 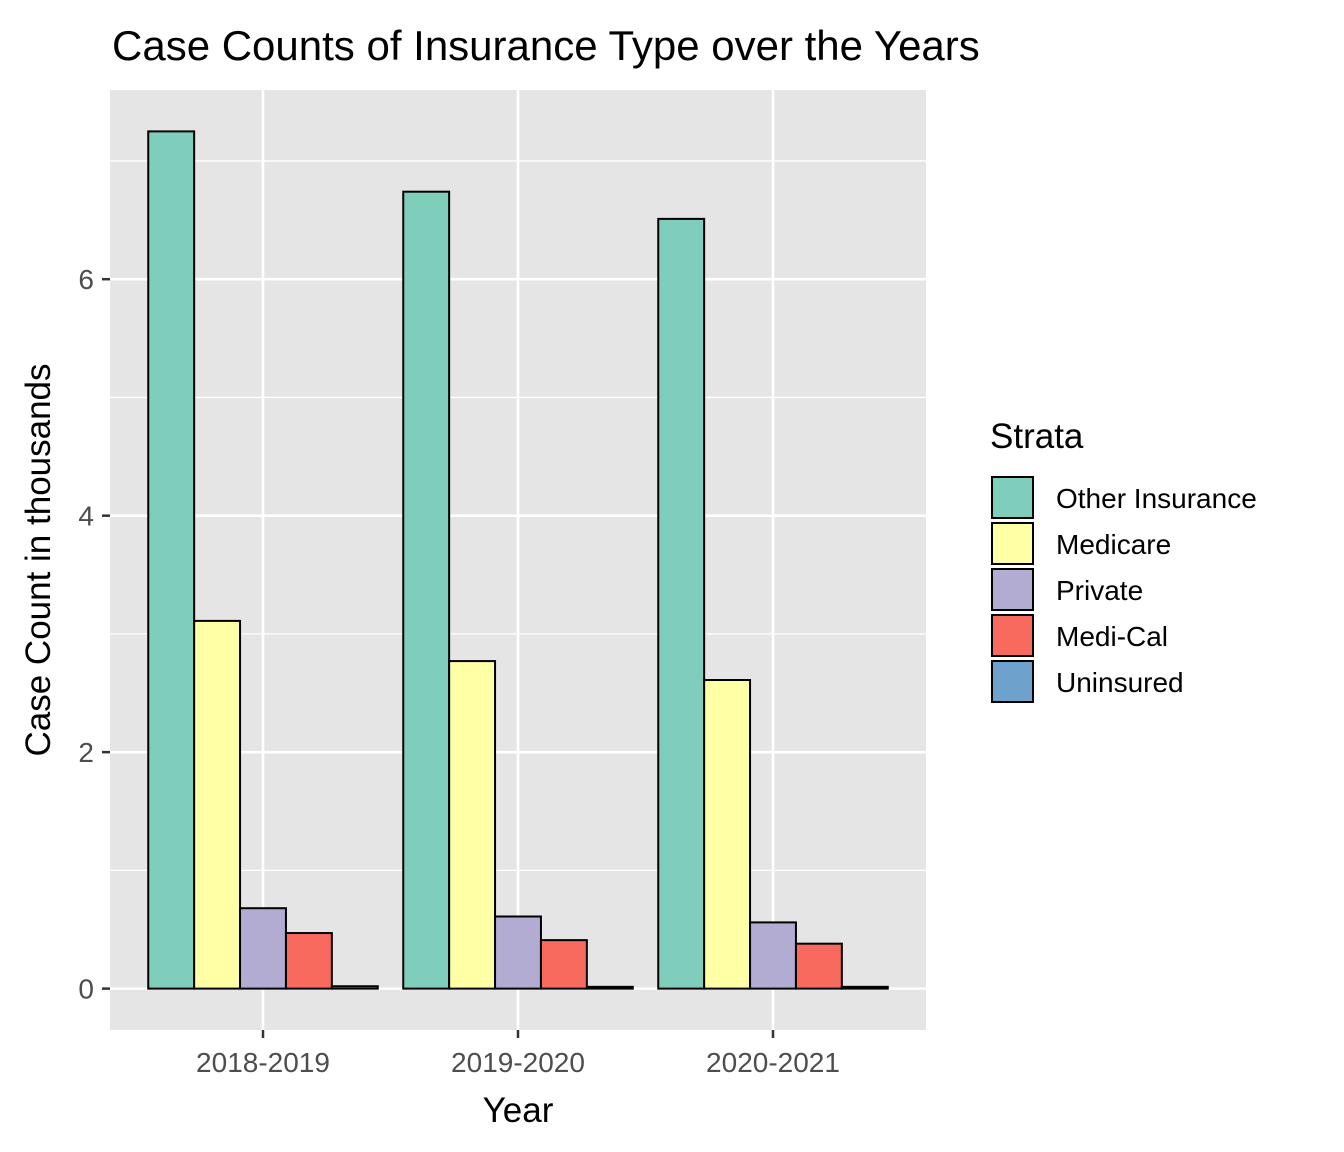 What do you see at coordinates (1012, 635) in the screenshot?
I see `legend-key-medi-cal` at bounding box center [1012, 635].